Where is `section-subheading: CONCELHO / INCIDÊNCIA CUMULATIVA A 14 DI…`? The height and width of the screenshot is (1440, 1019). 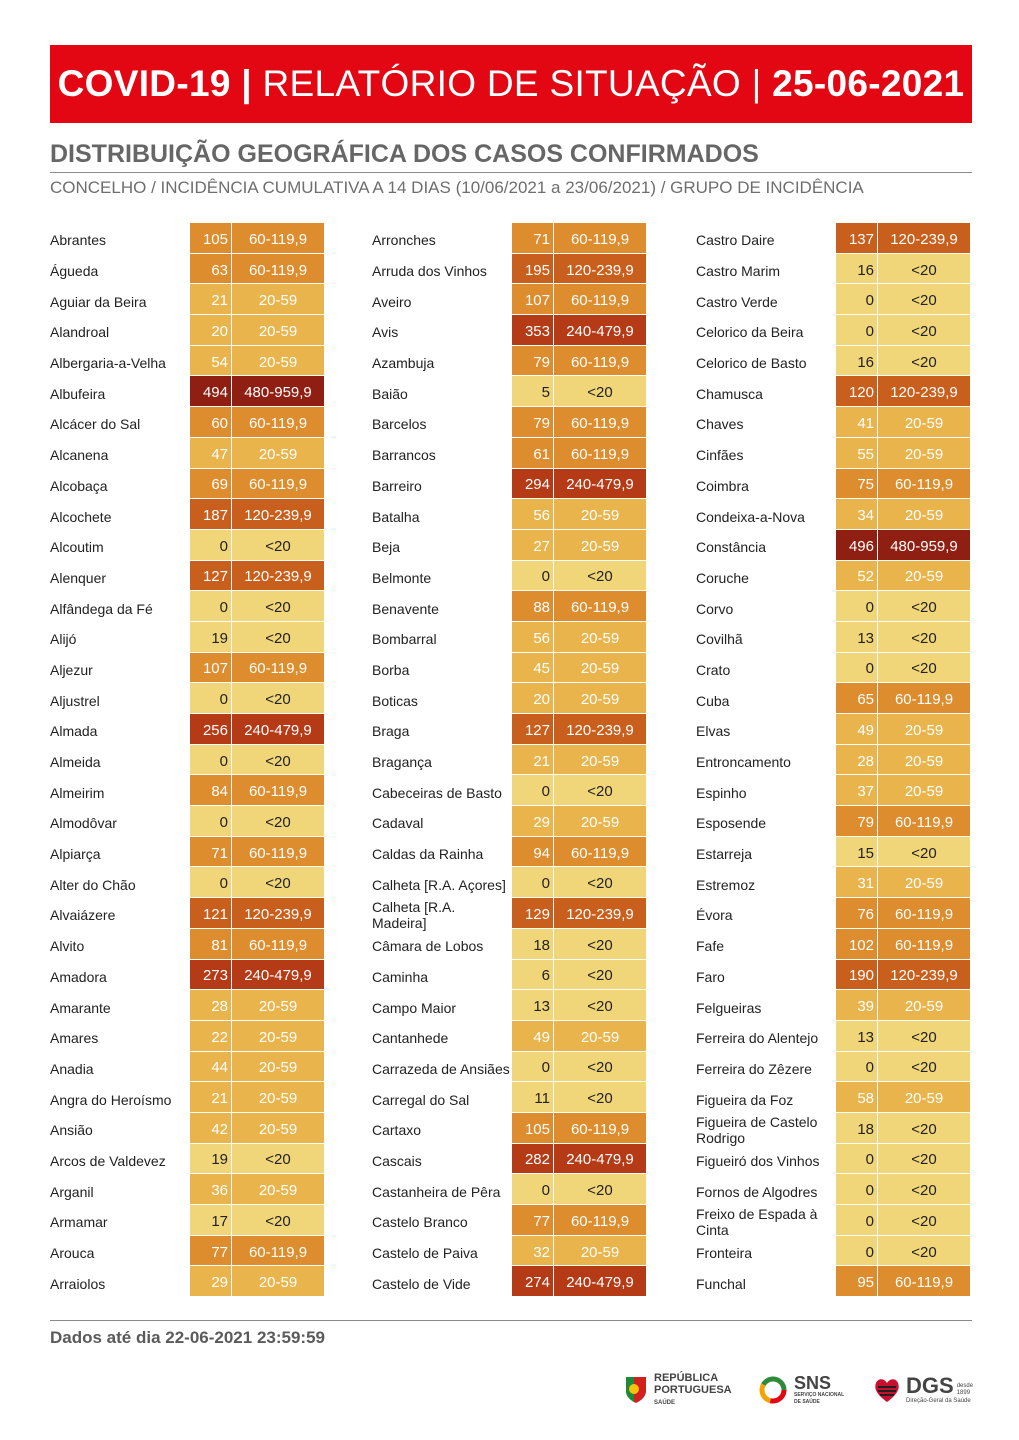
section-subheading: CONCELHO / INCIDÊNCIA CUMULATIVA A 14 DI… is located at coordinates (457, 187).